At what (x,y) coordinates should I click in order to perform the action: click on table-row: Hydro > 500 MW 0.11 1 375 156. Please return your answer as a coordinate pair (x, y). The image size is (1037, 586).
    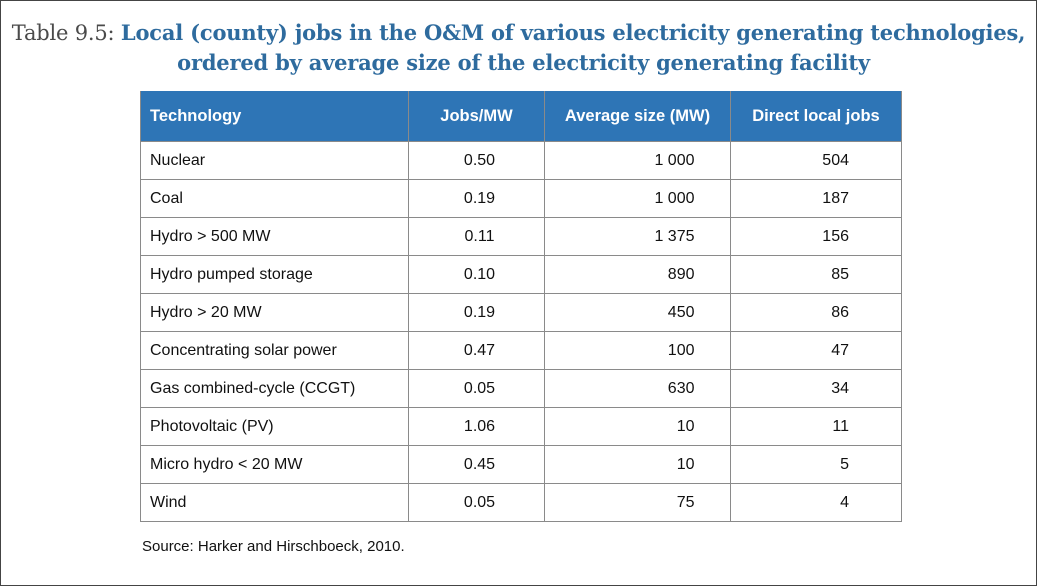
    Looking at the image, I should click on (521, 236).